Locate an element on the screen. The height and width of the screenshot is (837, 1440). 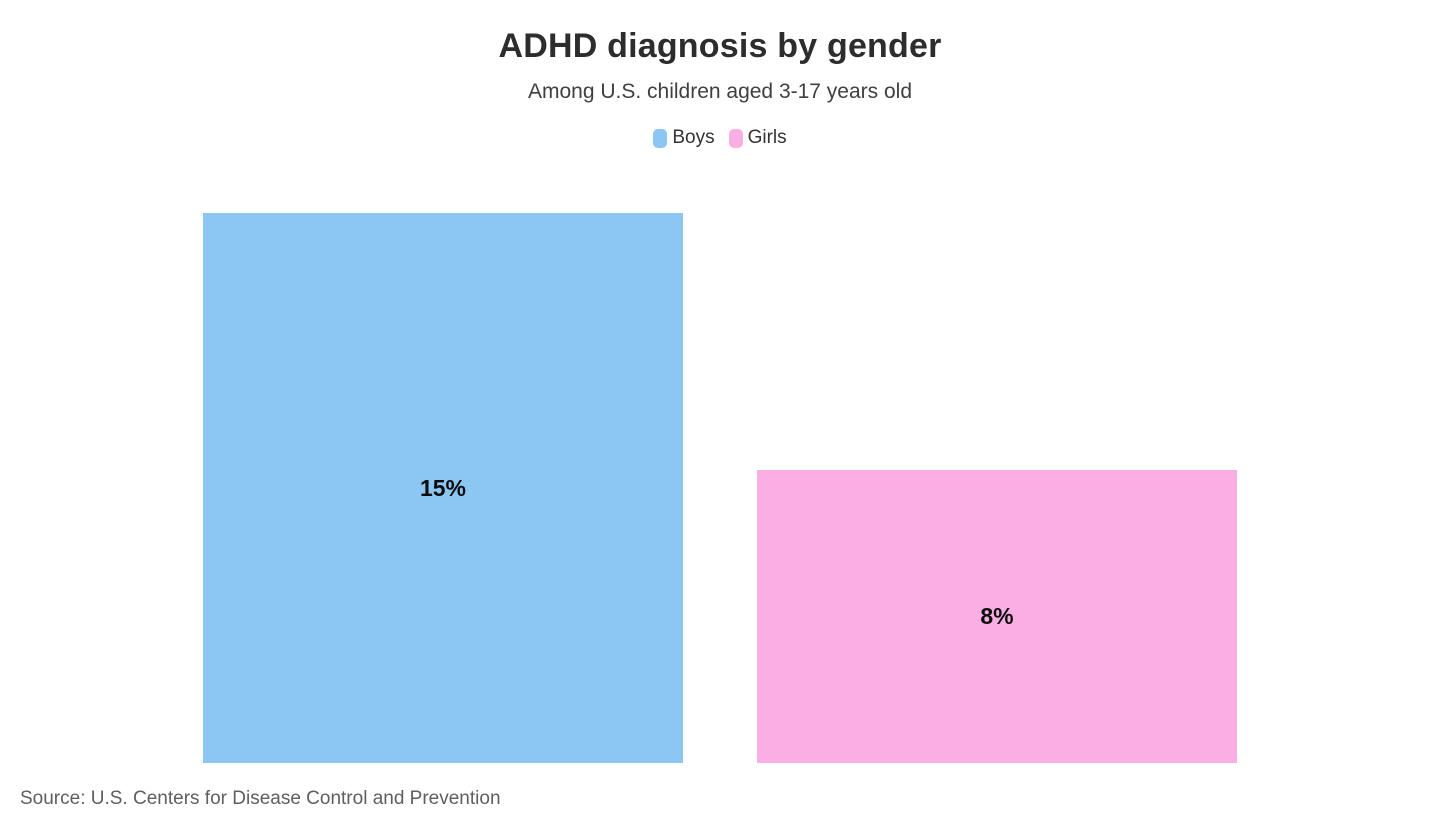
bar-value-label: 8% is located at coordinates (997, 616).